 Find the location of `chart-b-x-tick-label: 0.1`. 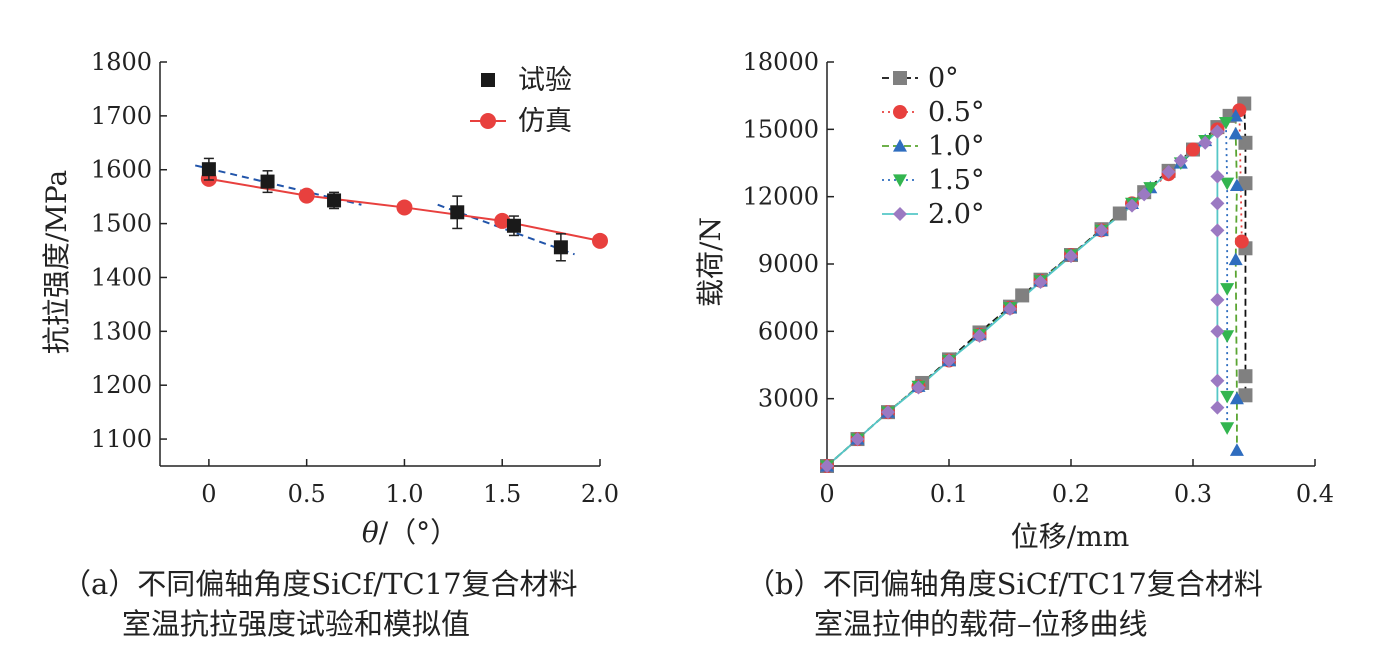

chart-b-x-tick-label: 0.1 is located at coordinates (949, 494).